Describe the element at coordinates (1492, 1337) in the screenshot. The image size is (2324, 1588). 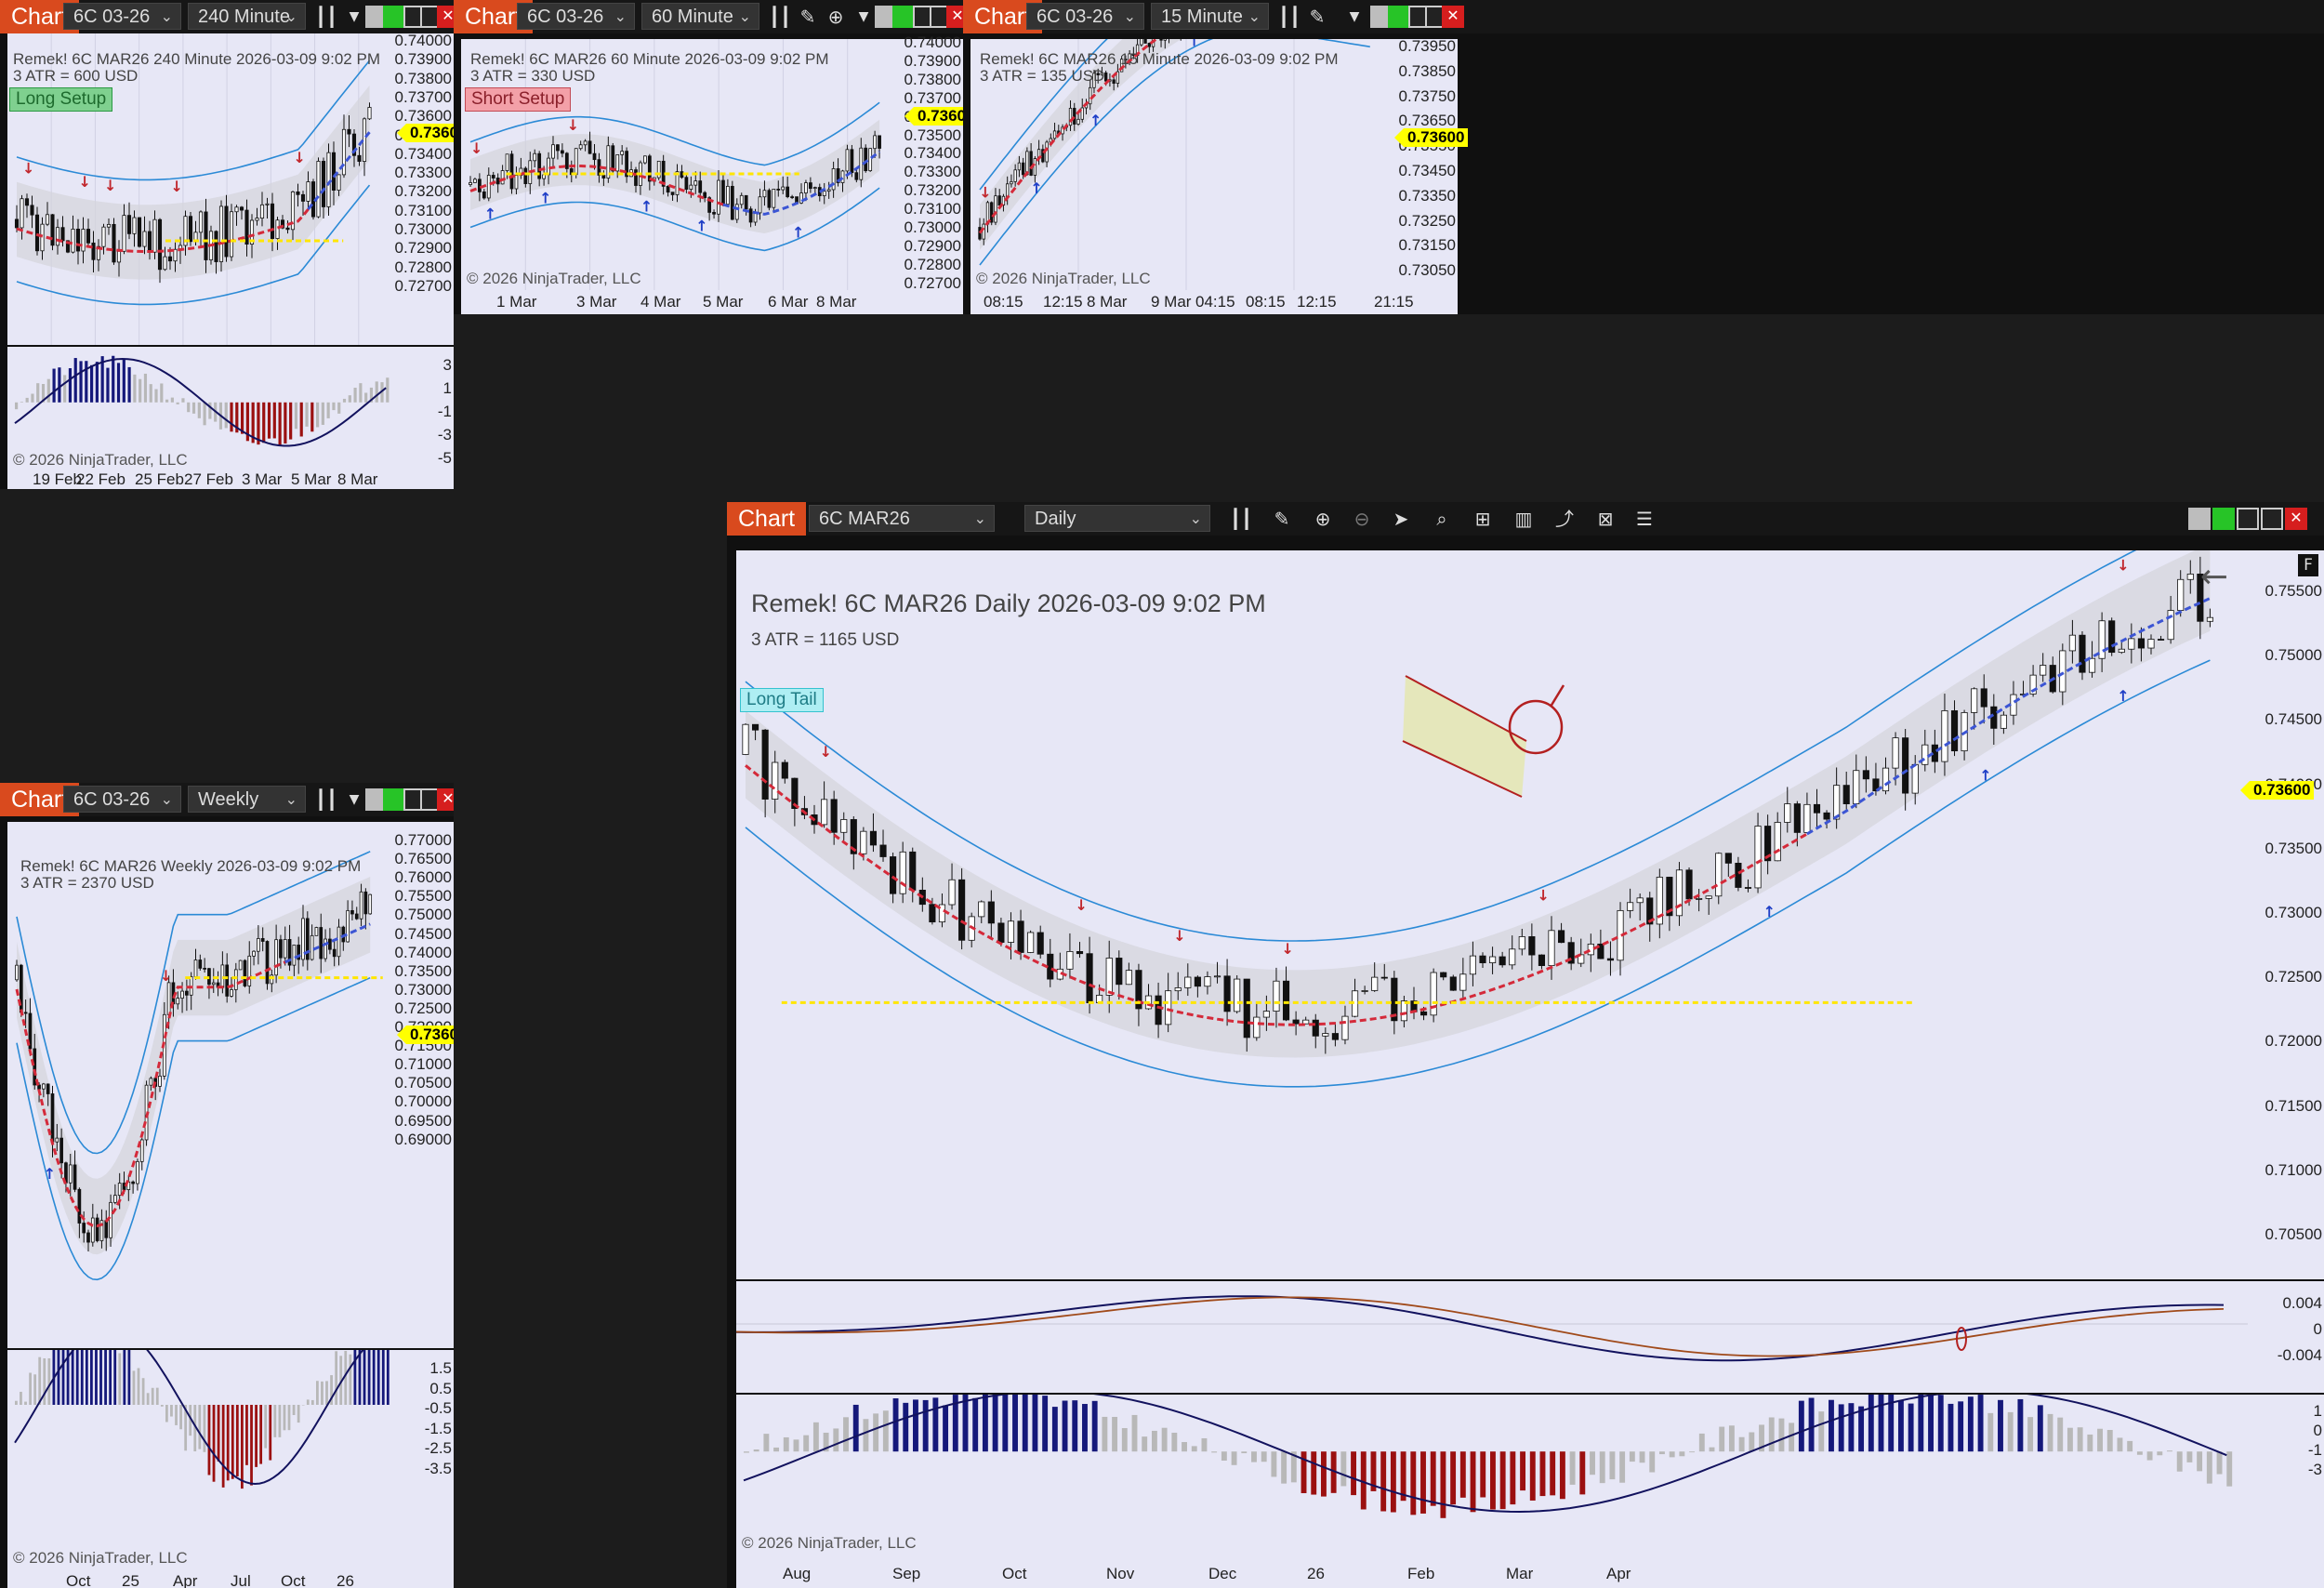
I see `macd-panel` at that location.